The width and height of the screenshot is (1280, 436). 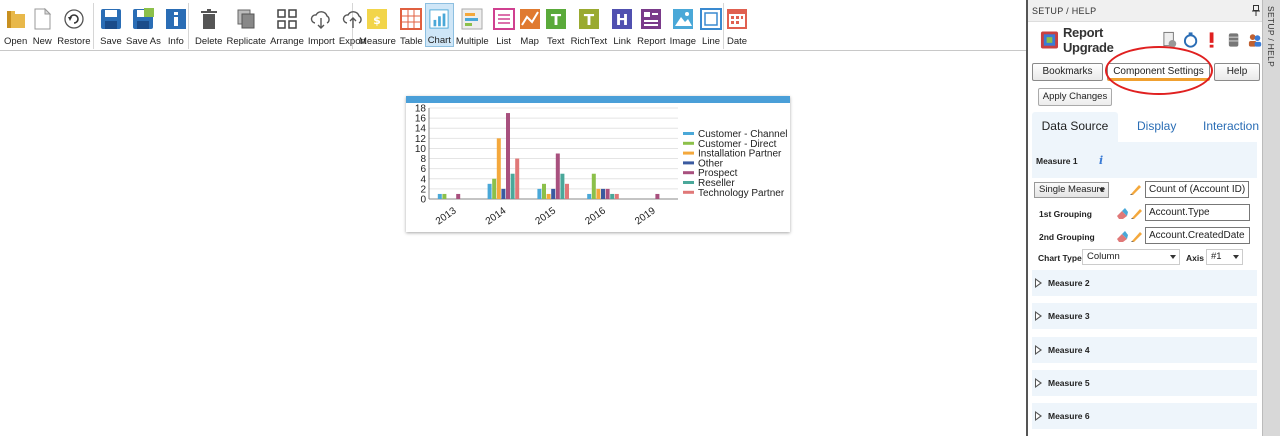 What do you see at coordinates (682, 19) in the screenshot?
I see `image-icon` at bounding box center [682, 19].